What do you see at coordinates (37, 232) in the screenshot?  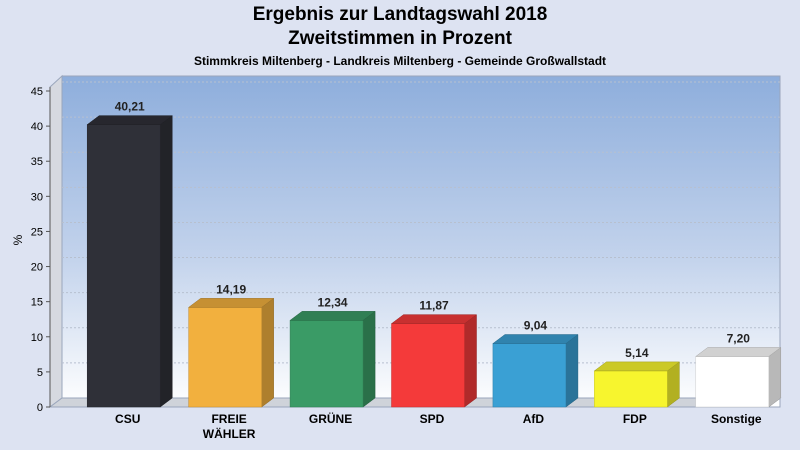 I see `y-tick-label: 25` at bounding box center [37, 232].